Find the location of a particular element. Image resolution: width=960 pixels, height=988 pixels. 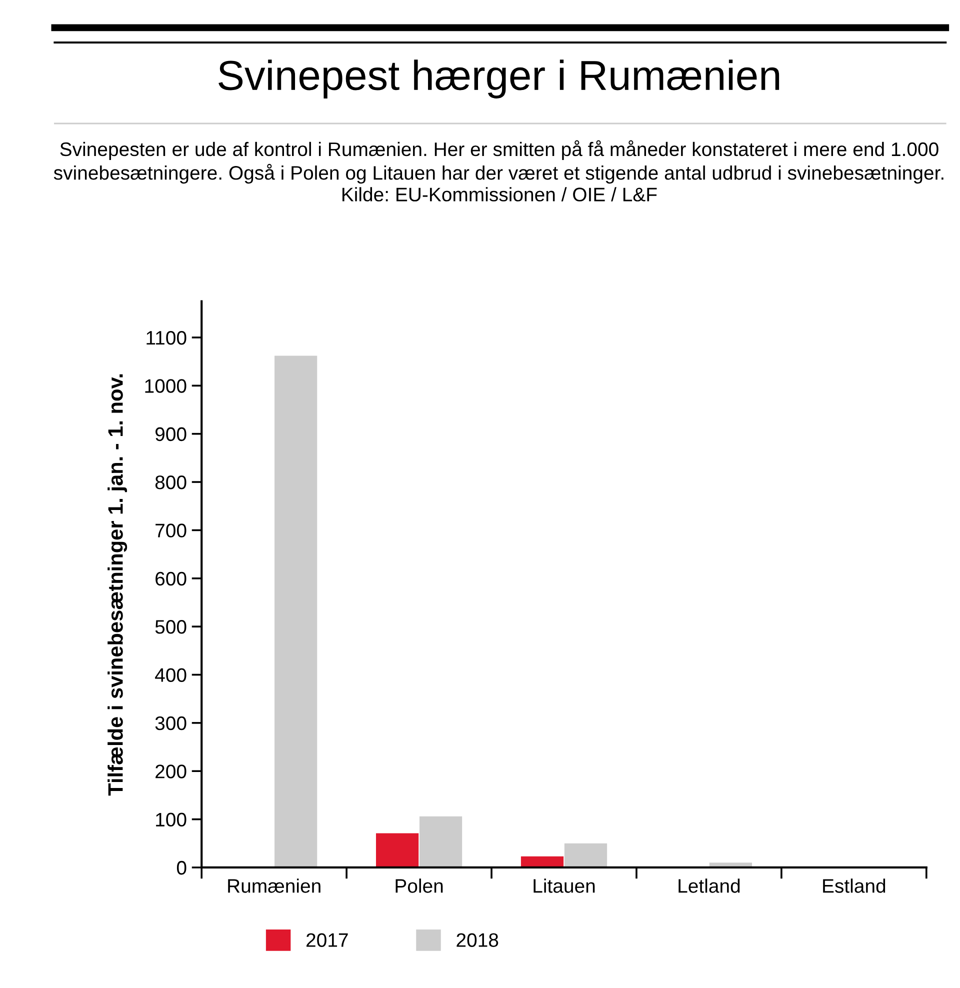

legend-label: 2018 is located at coordinates (477, 940).